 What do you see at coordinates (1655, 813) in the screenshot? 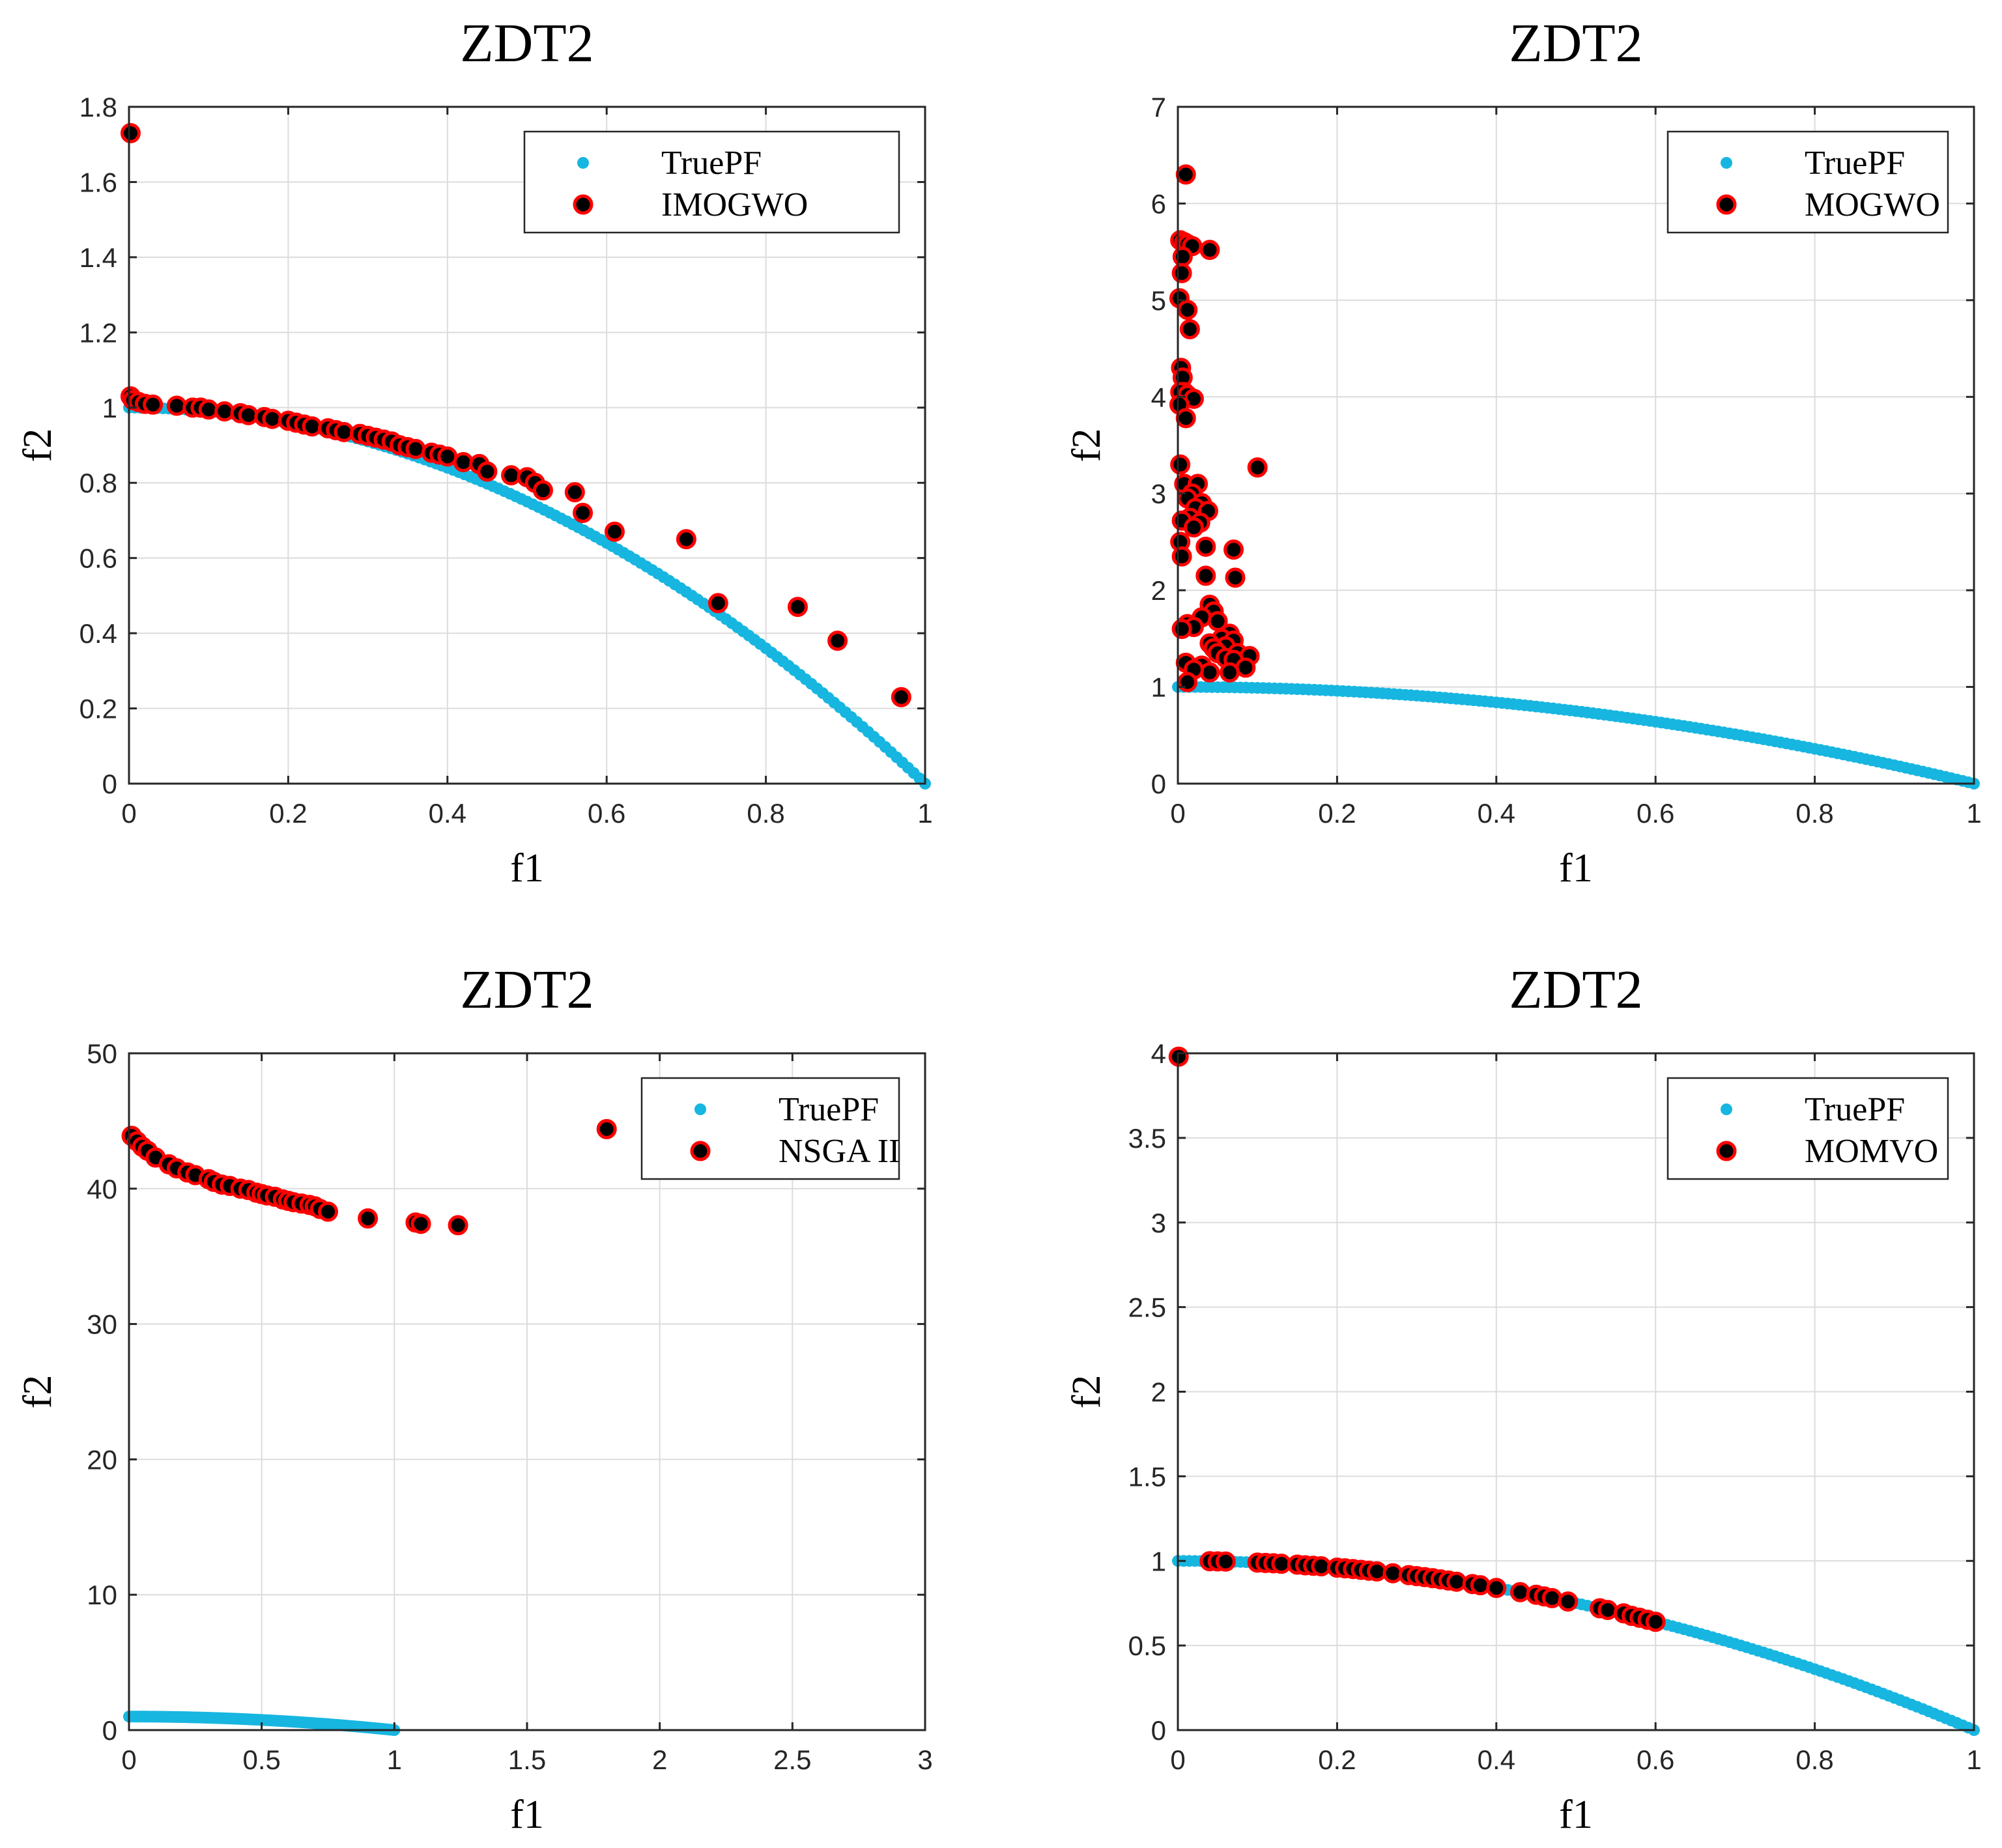
I see `x-tick-label: 0.6` at bounding box center [1655, 813].